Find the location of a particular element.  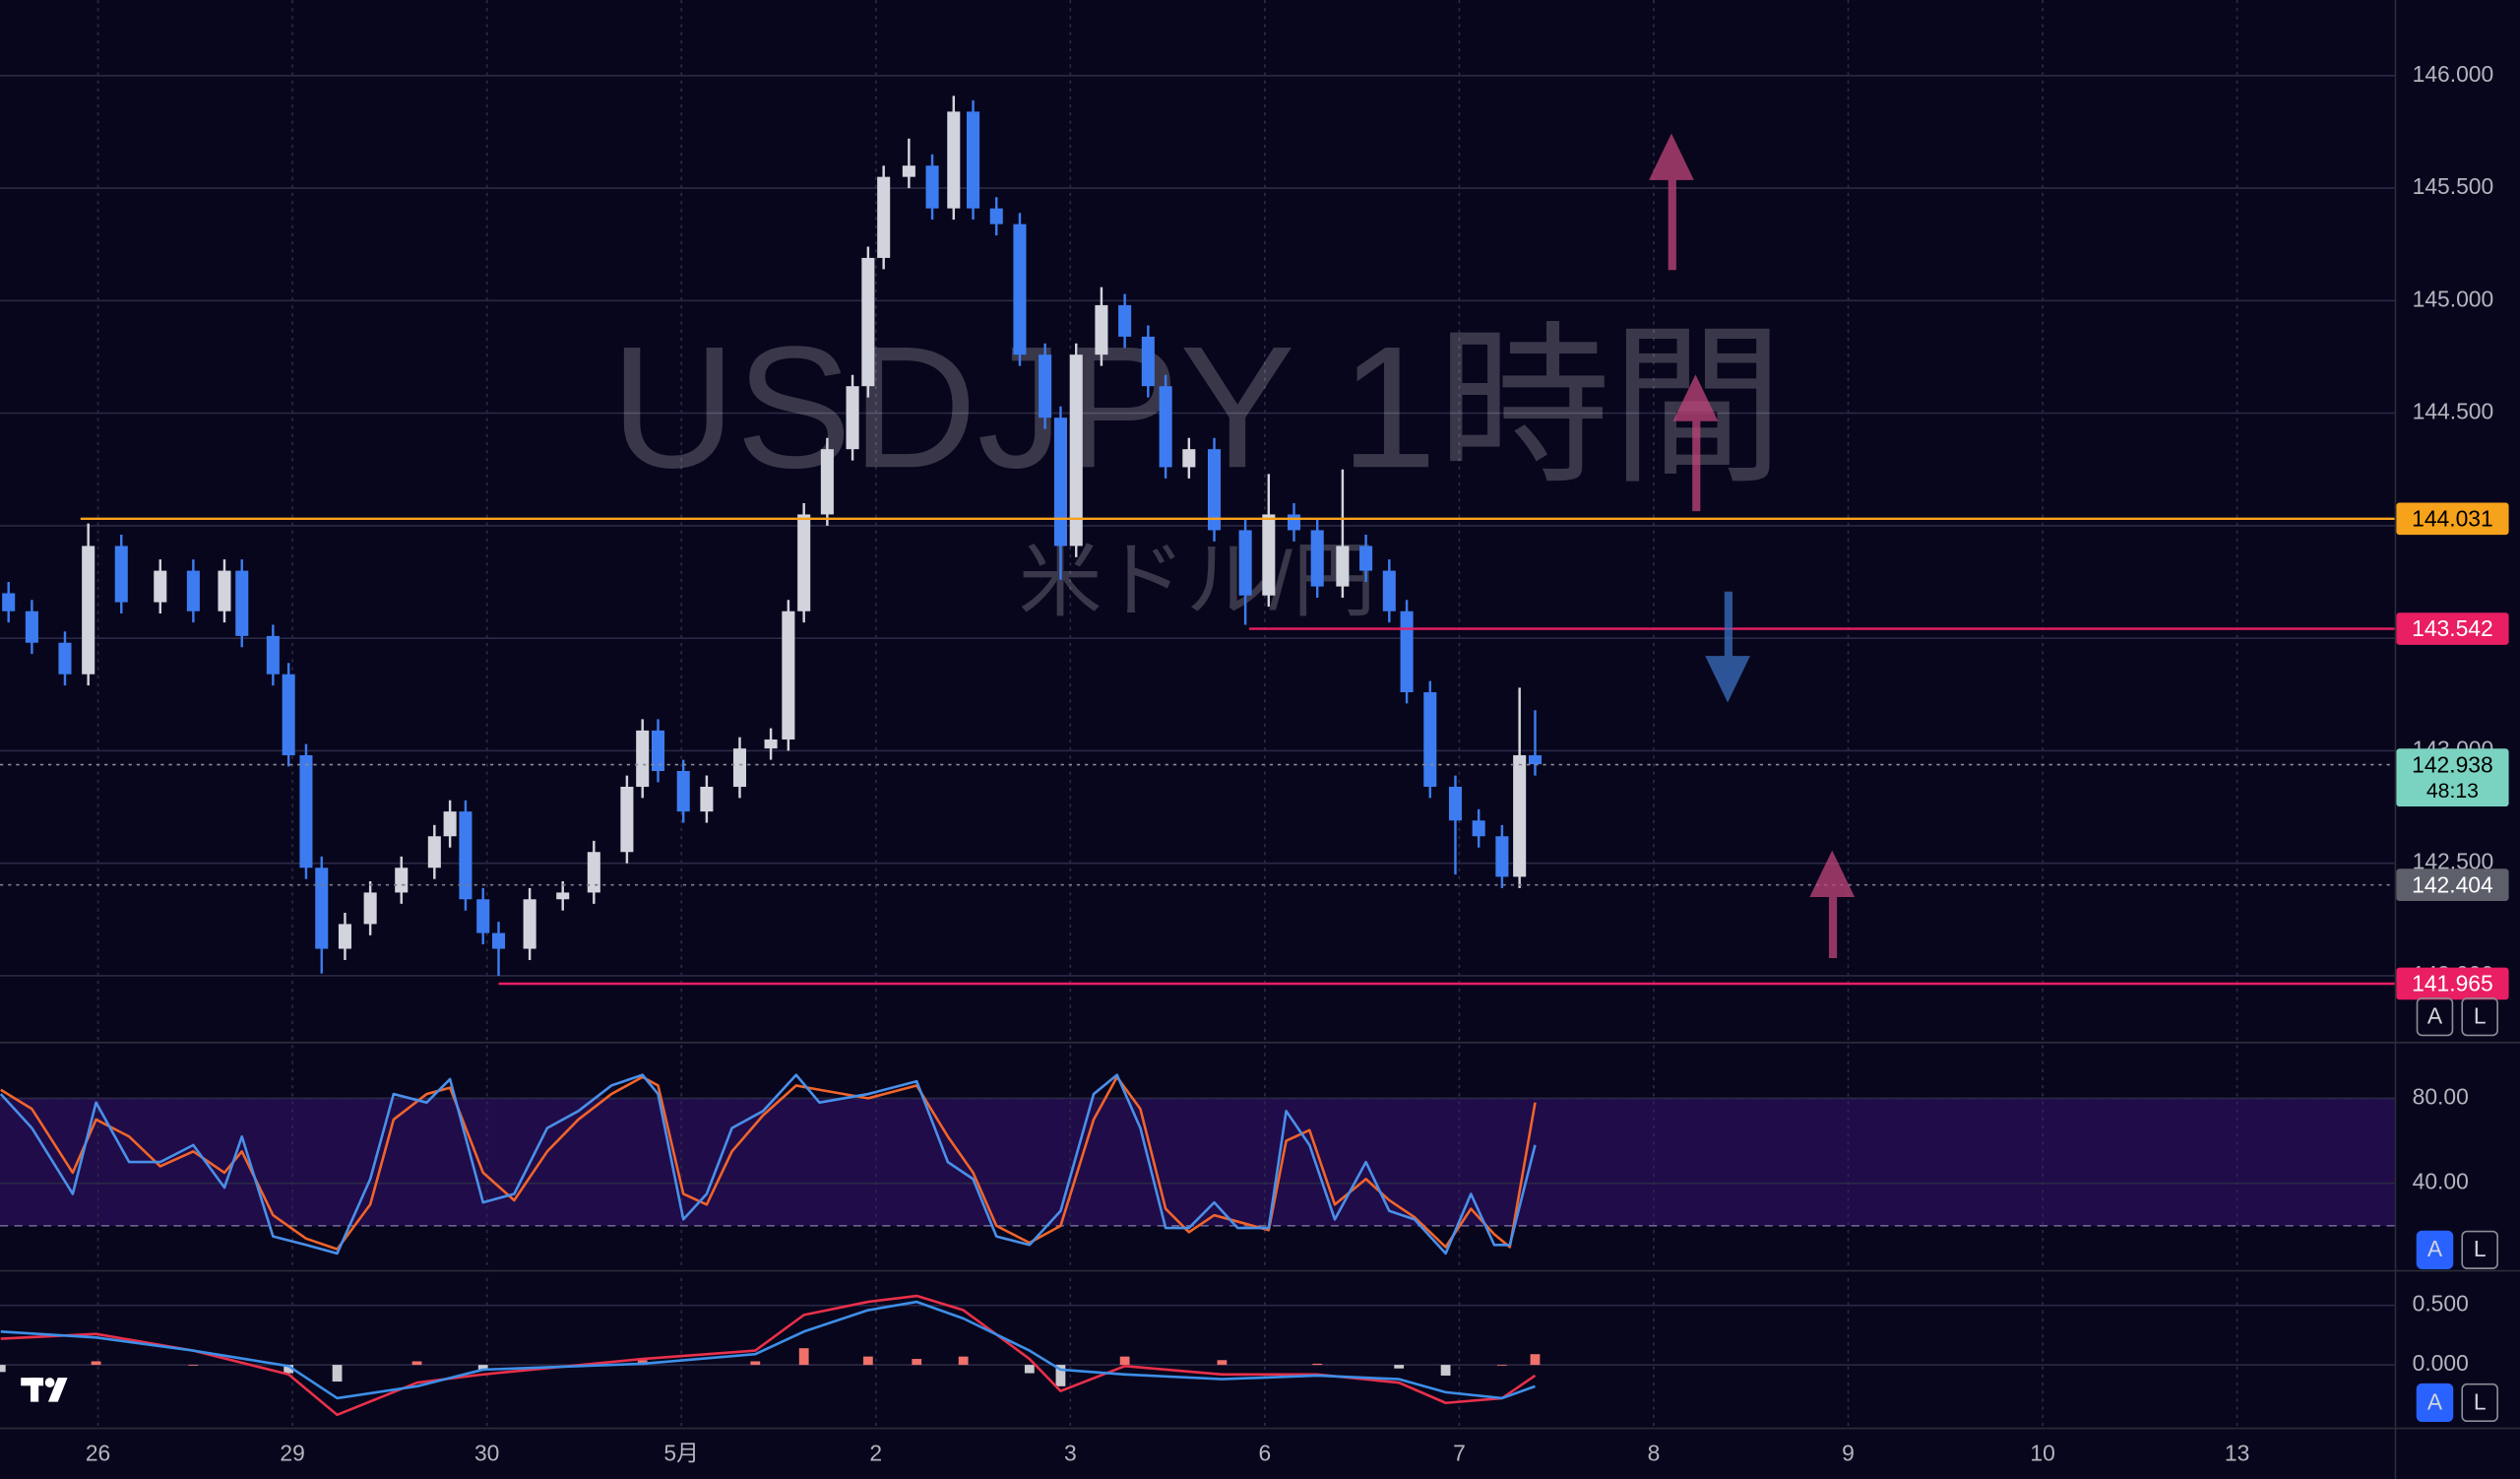

series-line is located at coordinates (768, 1163).